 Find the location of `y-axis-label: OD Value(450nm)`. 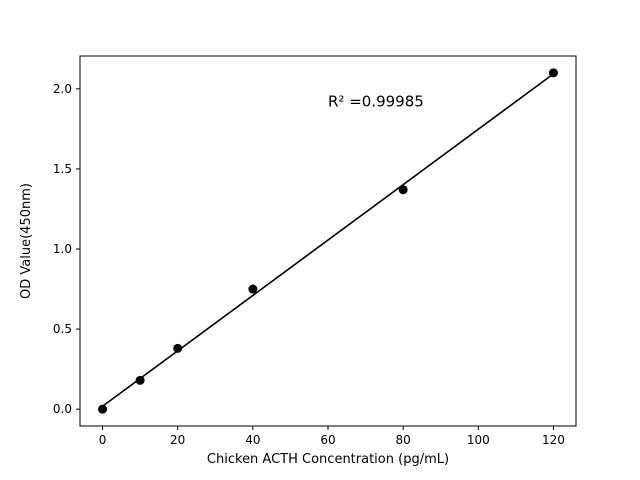

y-axis-label: OD Value(450nm) is located at coordinates (26, 241).